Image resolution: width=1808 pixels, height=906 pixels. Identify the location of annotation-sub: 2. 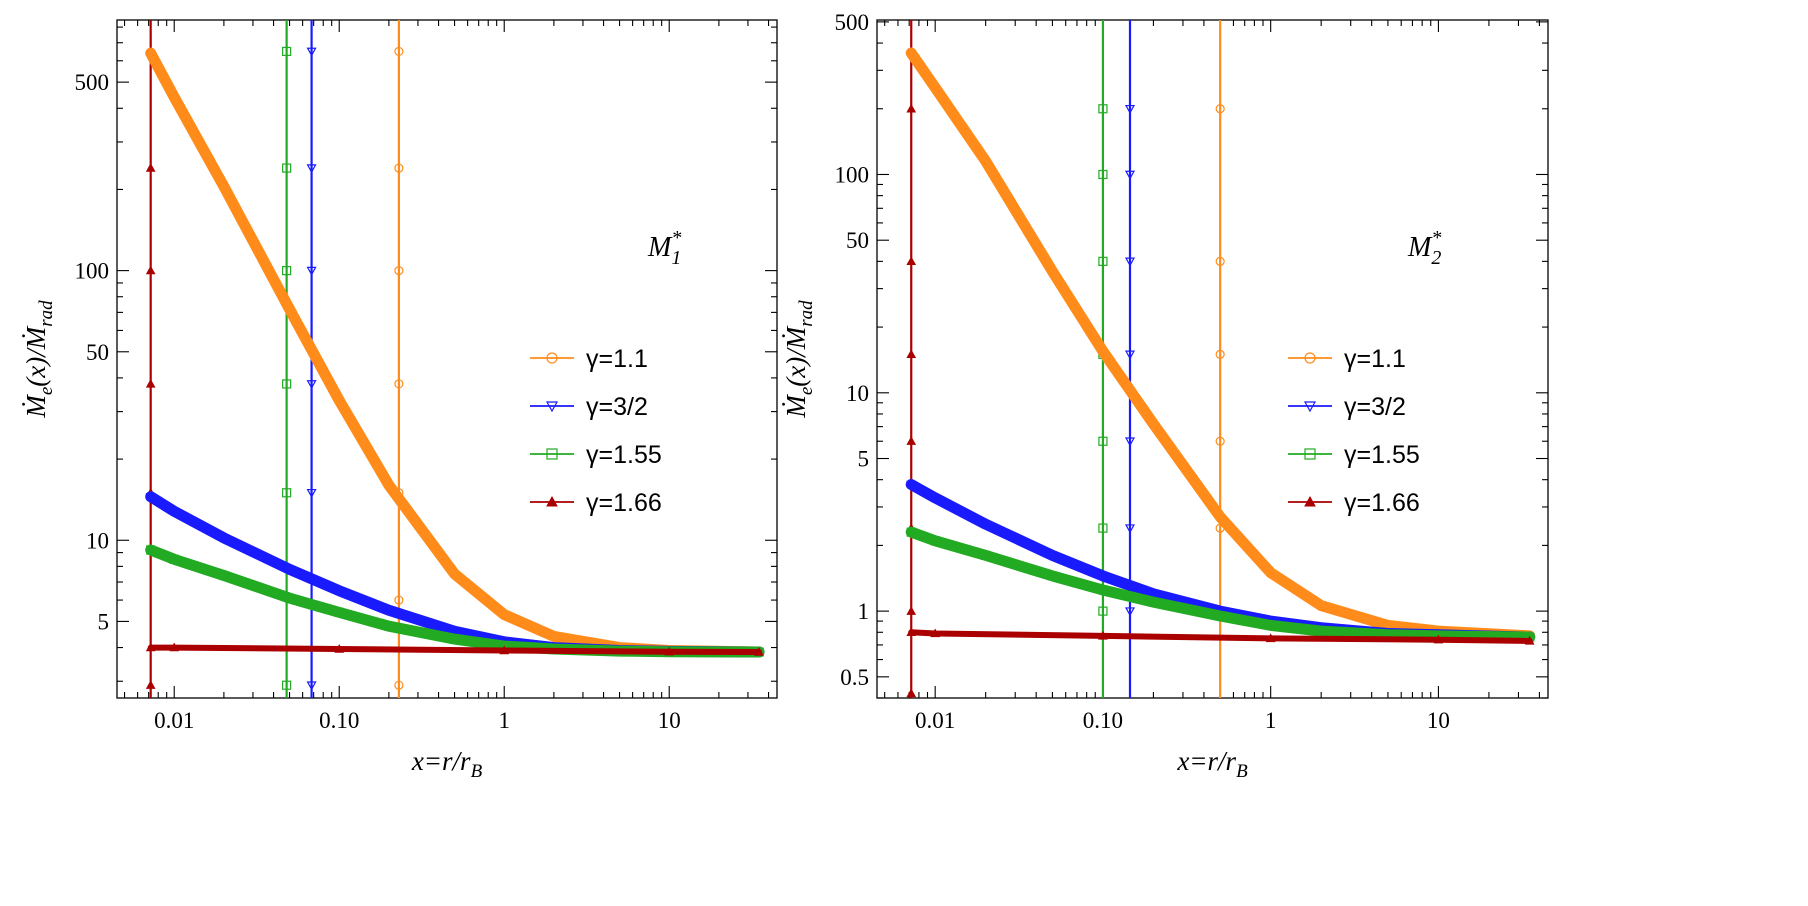
(1436, 258).